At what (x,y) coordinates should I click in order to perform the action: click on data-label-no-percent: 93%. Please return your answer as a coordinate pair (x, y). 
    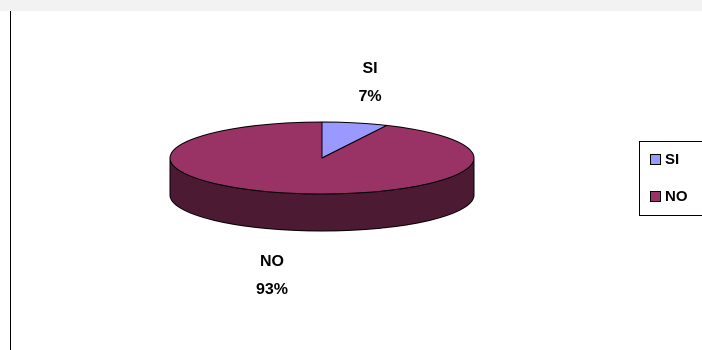
    Looking at the image, I should click on (272, 289).